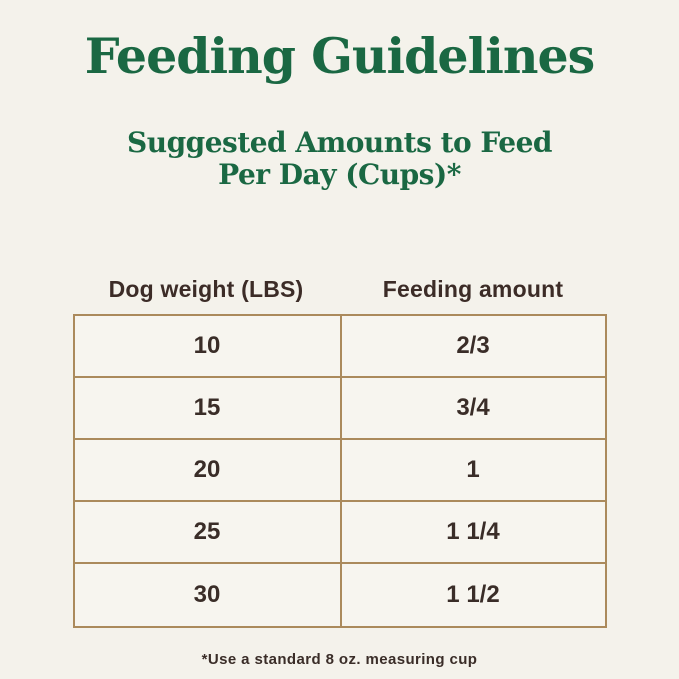 The image size is (679, 679). I want to click on table-row: 25 1 1/4, so click(339, 533).